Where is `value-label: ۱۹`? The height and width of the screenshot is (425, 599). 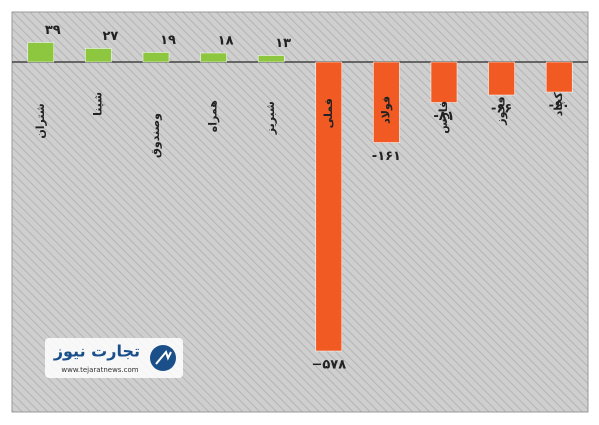
value-label: ۱۹ is located at coordinates (168, 40).